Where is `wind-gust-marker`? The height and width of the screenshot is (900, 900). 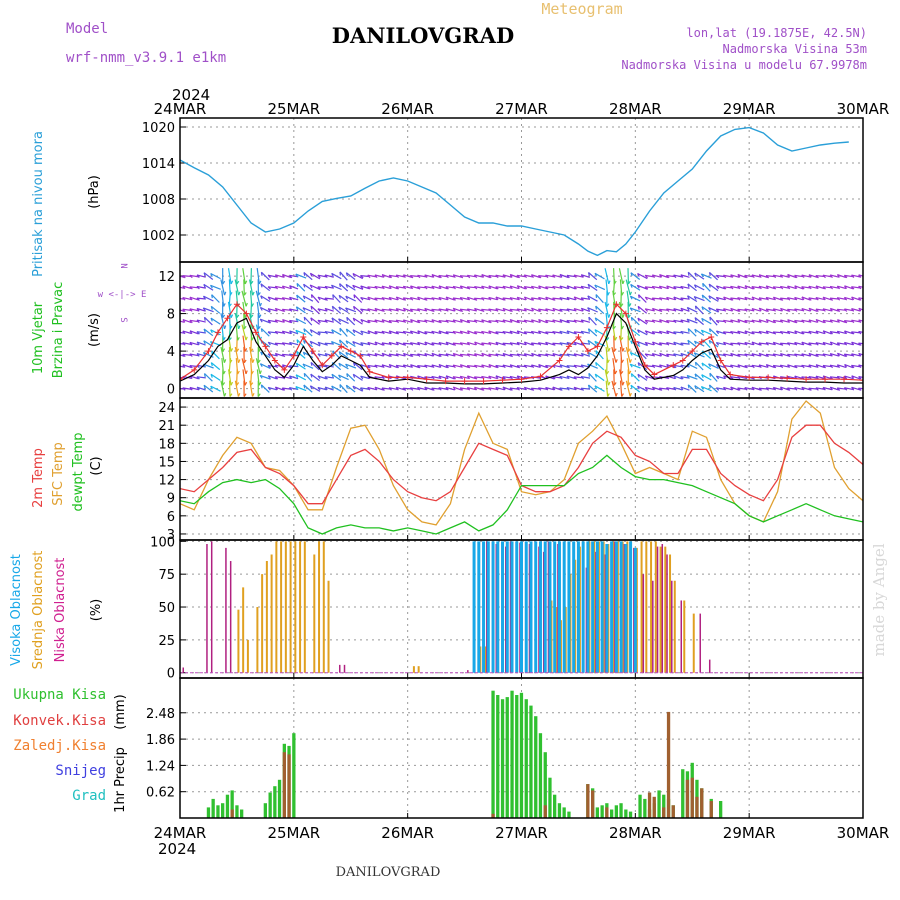 wind-gust-marker is located at coordinates (568, 346).